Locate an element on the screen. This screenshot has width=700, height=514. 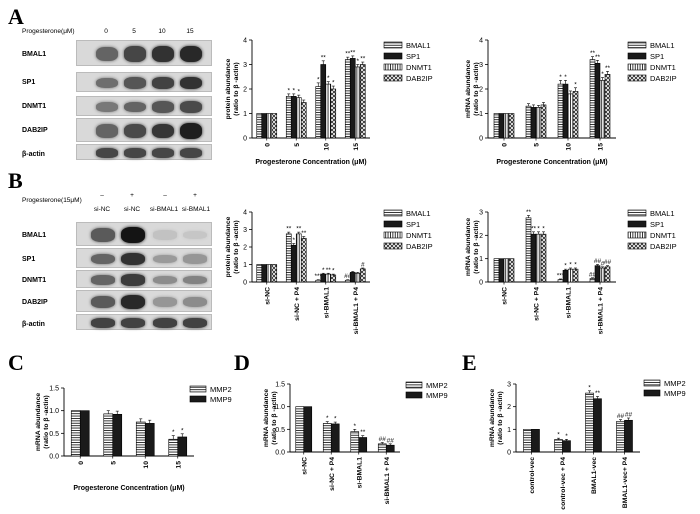
blot-b-row-label: β-actin is located at coordinates (33, 324).